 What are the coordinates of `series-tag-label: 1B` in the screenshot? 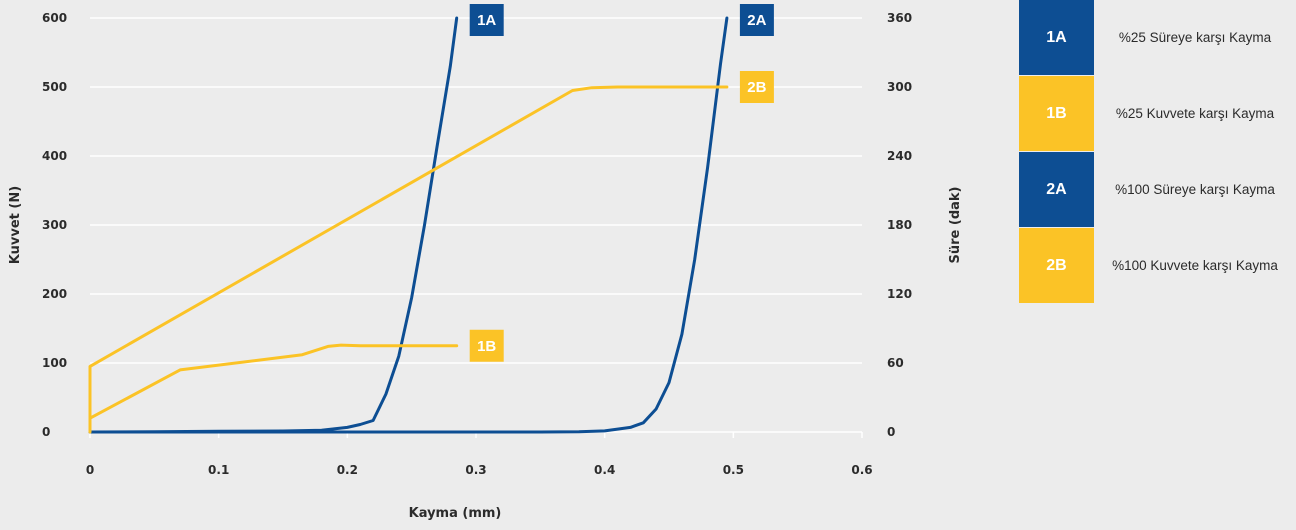 It's located at (486, 346).